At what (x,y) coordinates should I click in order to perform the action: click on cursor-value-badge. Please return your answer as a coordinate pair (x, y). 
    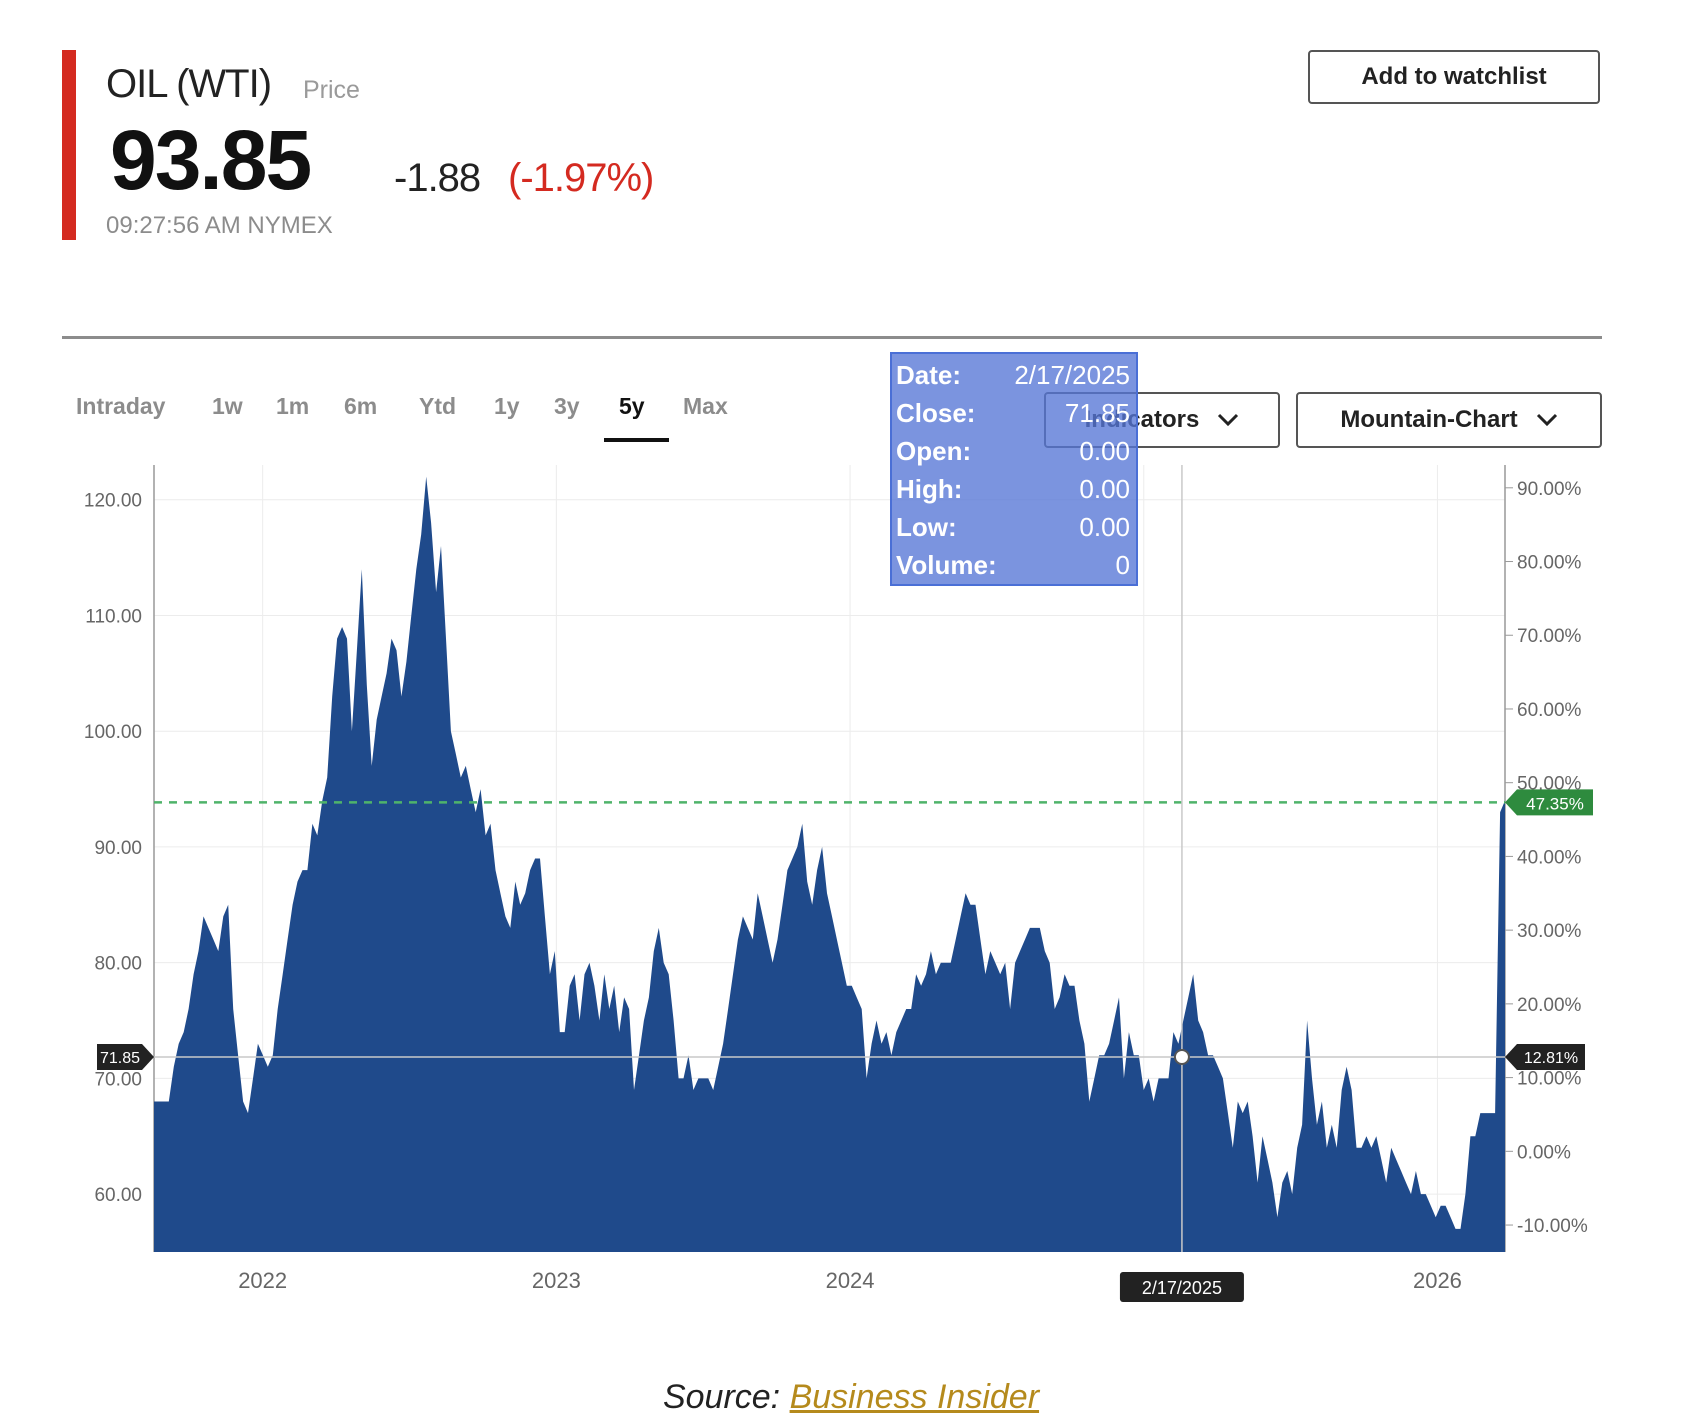
    Looking at the image, I should click on (125, 1056).